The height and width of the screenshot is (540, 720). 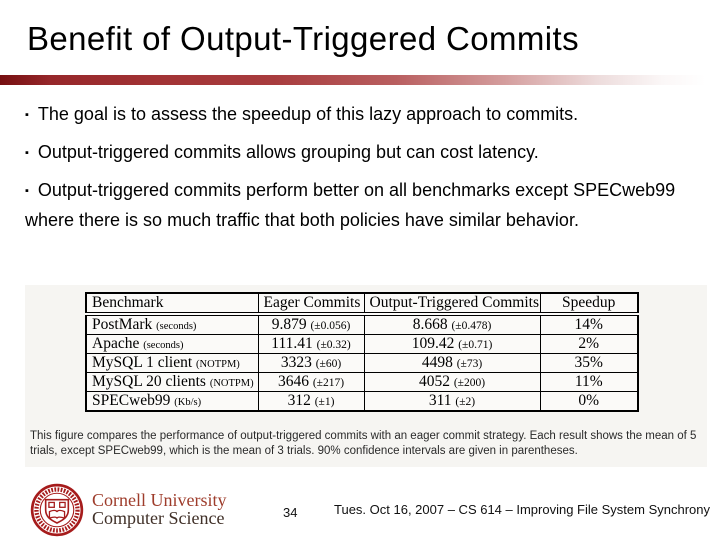 What do you see at coordinates (465, 402) in the screenshot?
I see `otc-ci: (±2)` at bounding box center [465, 402].